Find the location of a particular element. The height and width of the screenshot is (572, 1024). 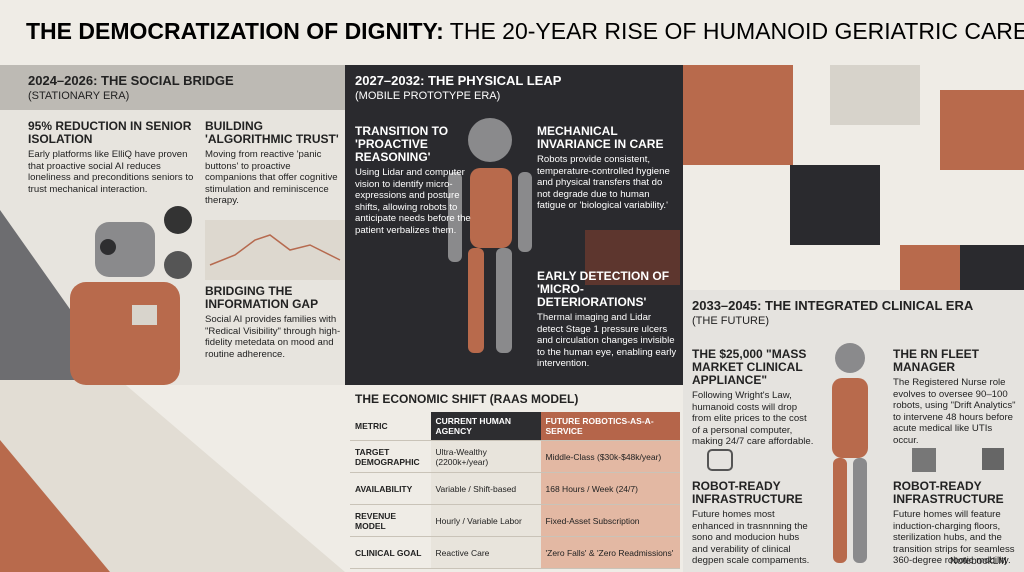

table-header-cell: FUTURE ROBOTICS-AS-A-SERVICE is located at coordinates (610, 426).